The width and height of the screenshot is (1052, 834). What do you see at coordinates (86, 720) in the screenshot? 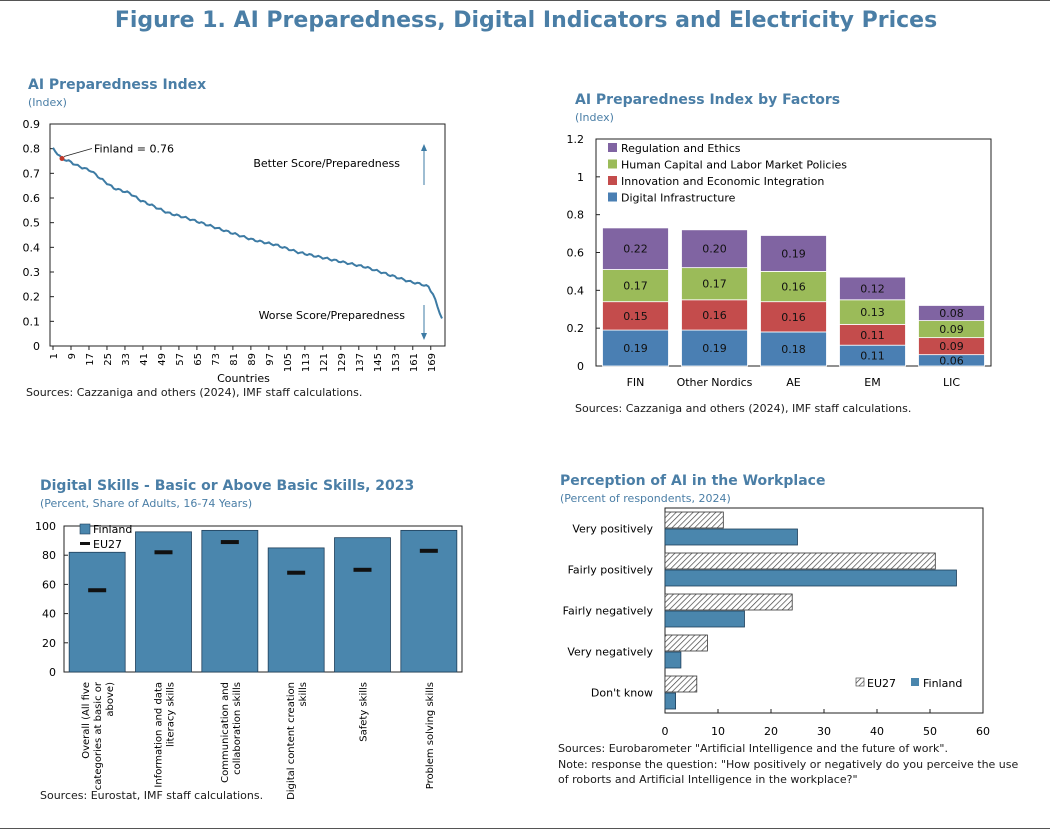
I see `category-label-line: Overall (All five` at bounding box center [86, 720].